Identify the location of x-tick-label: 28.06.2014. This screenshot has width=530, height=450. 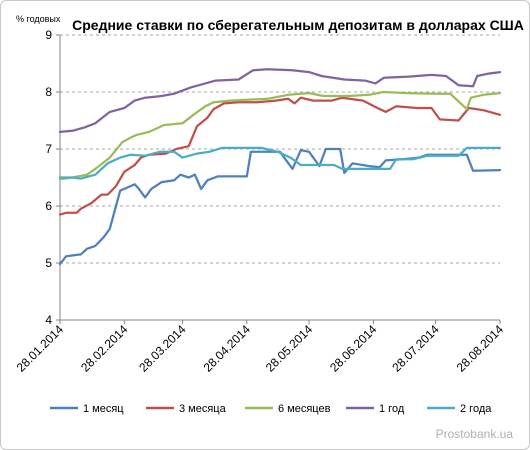
(353, 348).